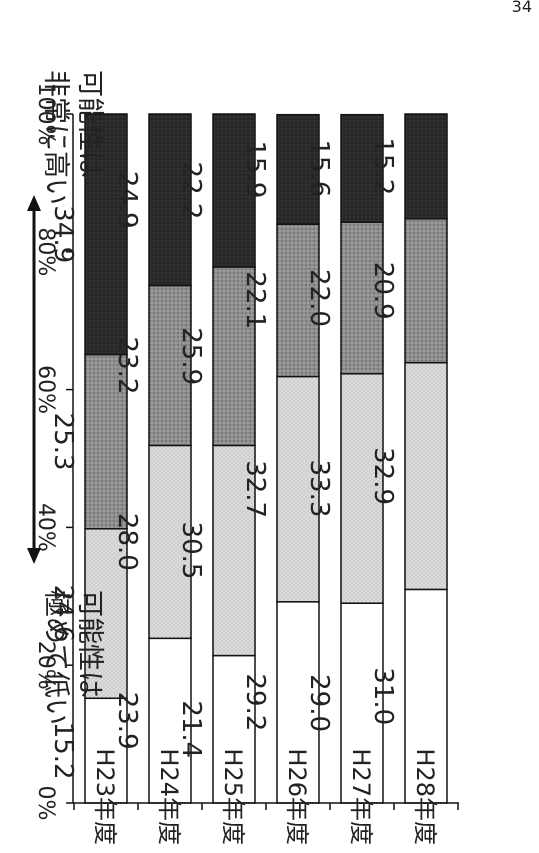  What do you see at coordinates (63, 751) in the screenshot?
I see `data-label-1-1: 15.2` at bounding box center [63, 751].